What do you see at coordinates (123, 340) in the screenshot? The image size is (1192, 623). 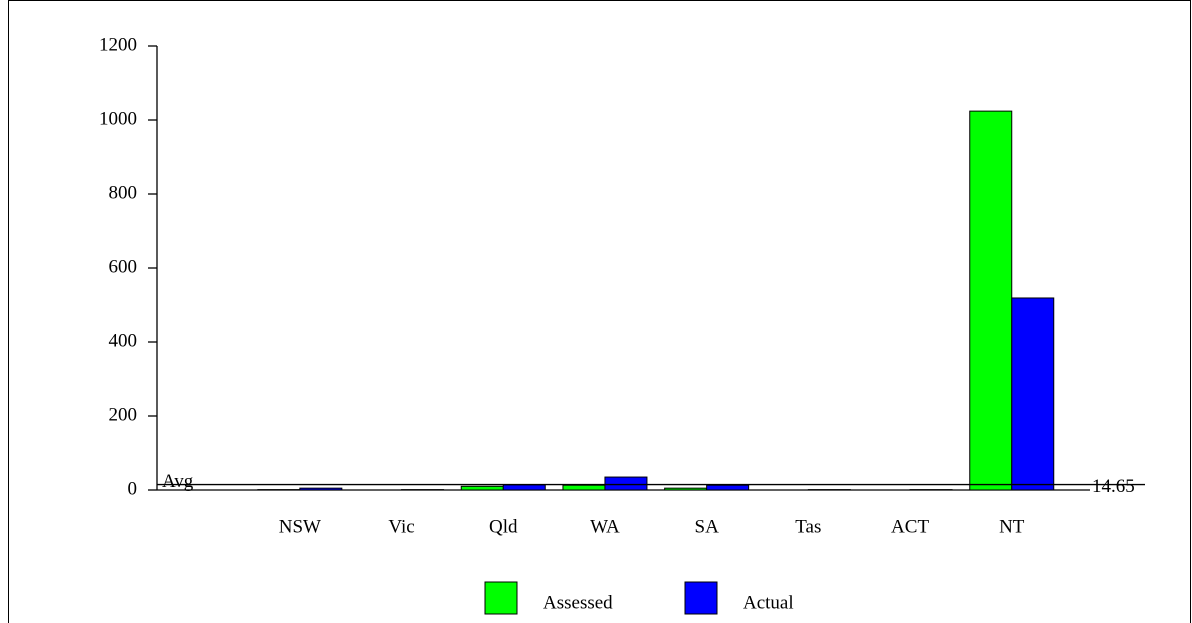 I see `y-tick-label: 400` at bounding box center [123, 340].